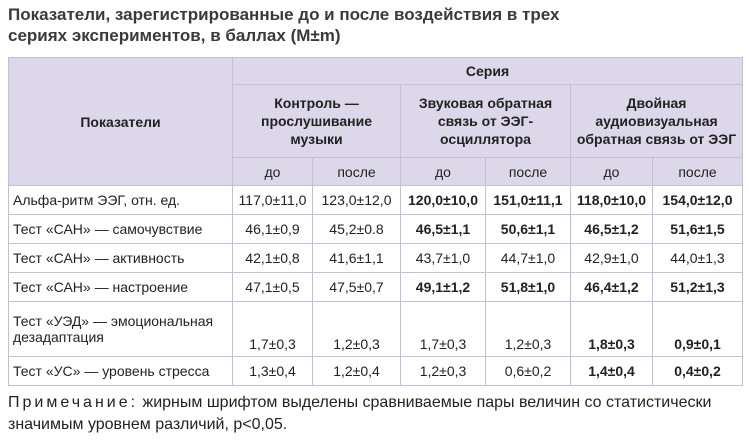  What do you see at coordinates (272, 229) in the screenshot?
I see `cell: 46,1±0,9` at bounding box center [272, 229].